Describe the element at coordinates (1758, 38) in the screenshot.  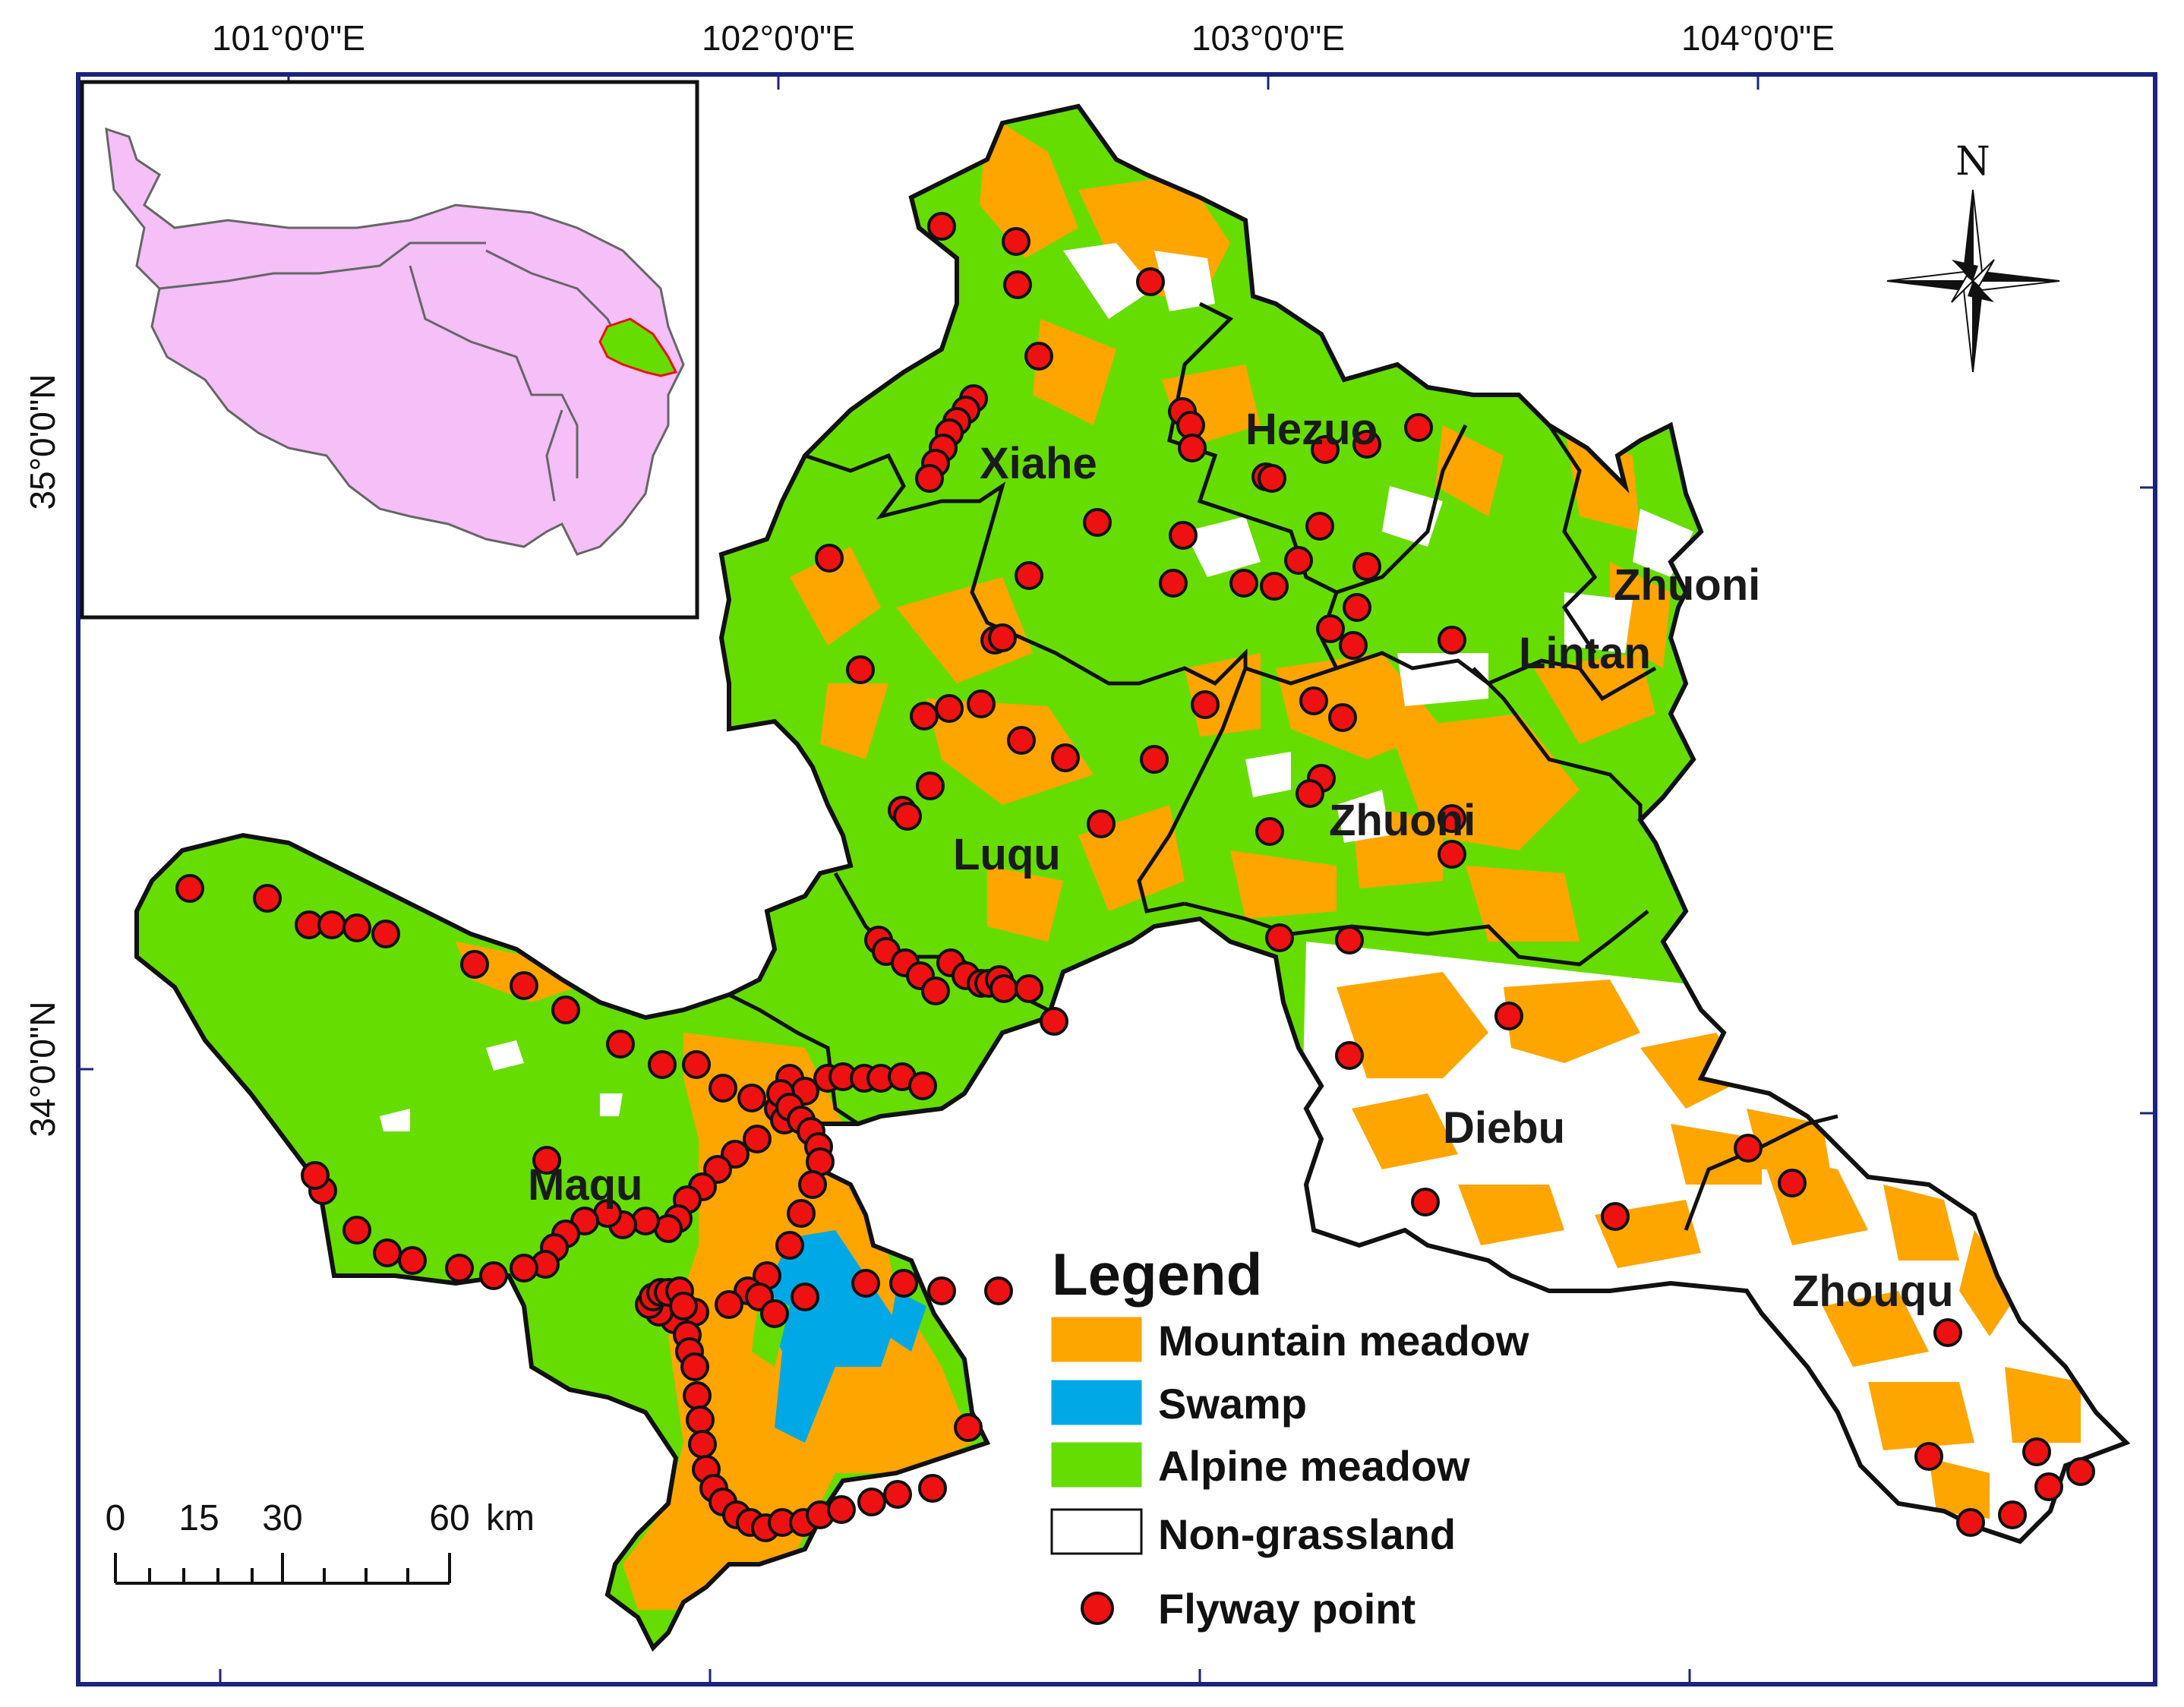
I see `lon-label-104: 104°0'0"E` at that location.